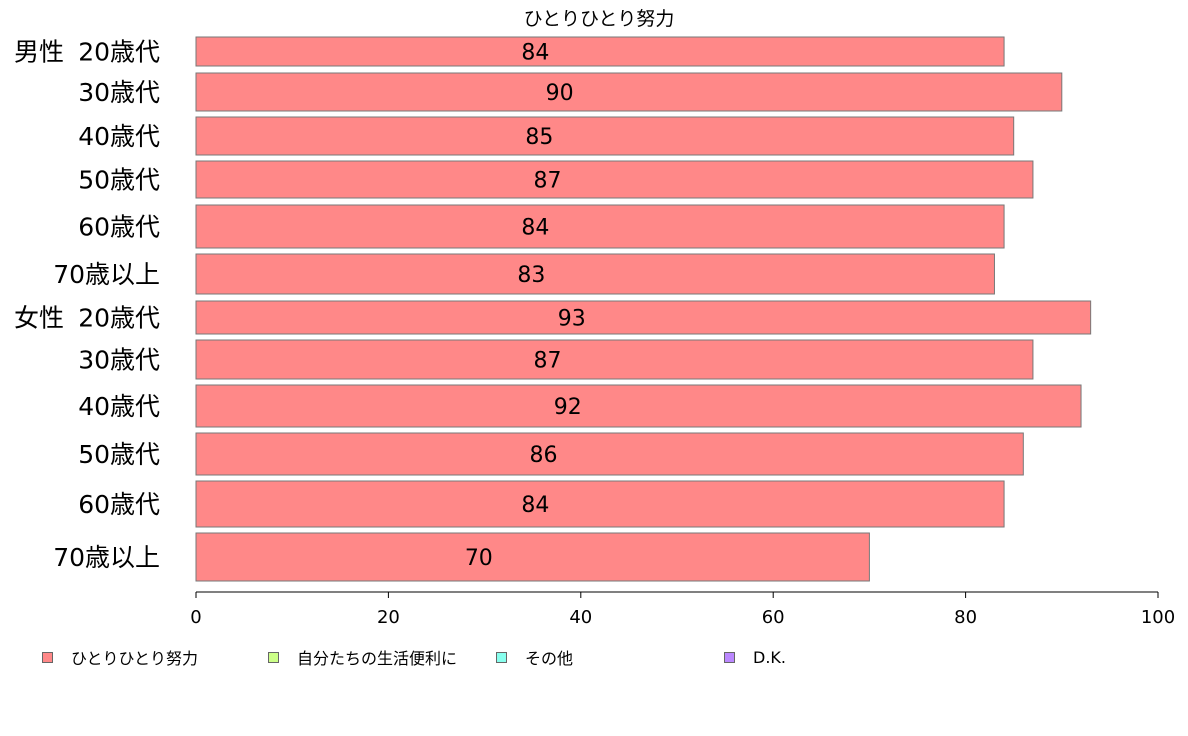 This screenshot has width=1188, height=736. I want to click on legend-item: その他, so click(534, 657).